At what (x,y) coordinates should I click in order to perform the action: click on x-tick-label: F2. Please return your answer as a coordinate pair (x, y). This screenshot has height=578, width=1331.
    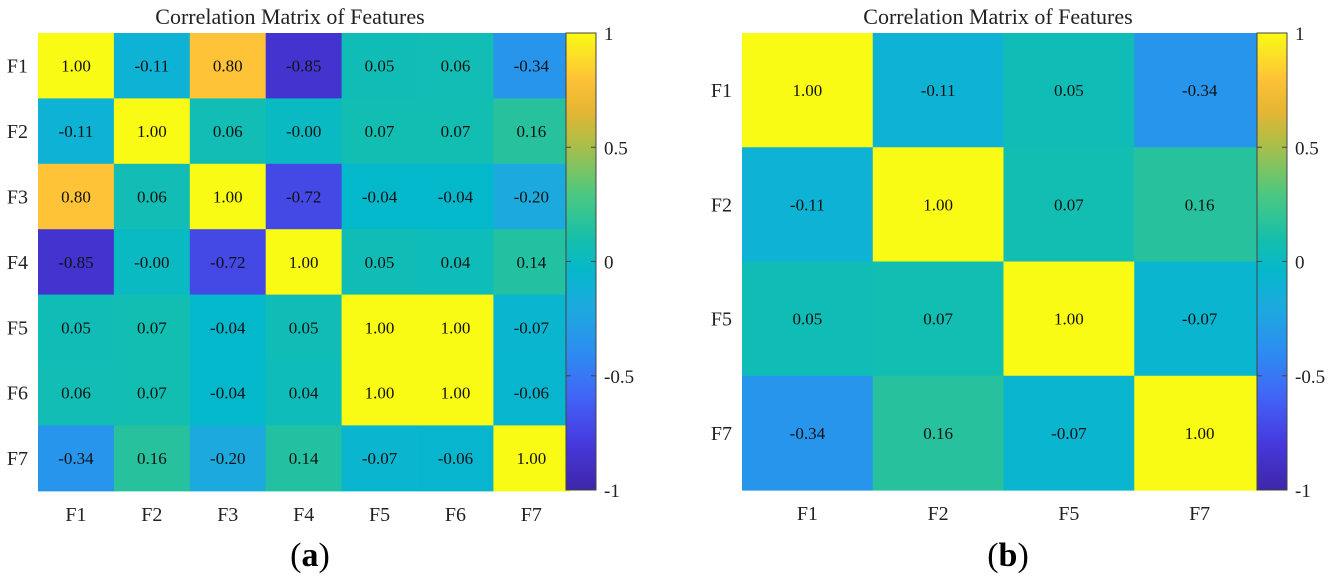
    Looking at the image, I should click on (938, 514).